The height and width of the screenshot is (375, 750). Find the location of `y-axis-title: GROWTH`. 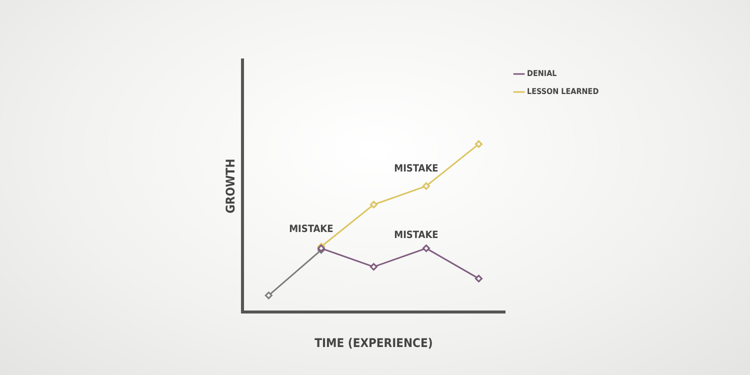

y-axis-title: GROWTH is located at coordinates (230, 186).